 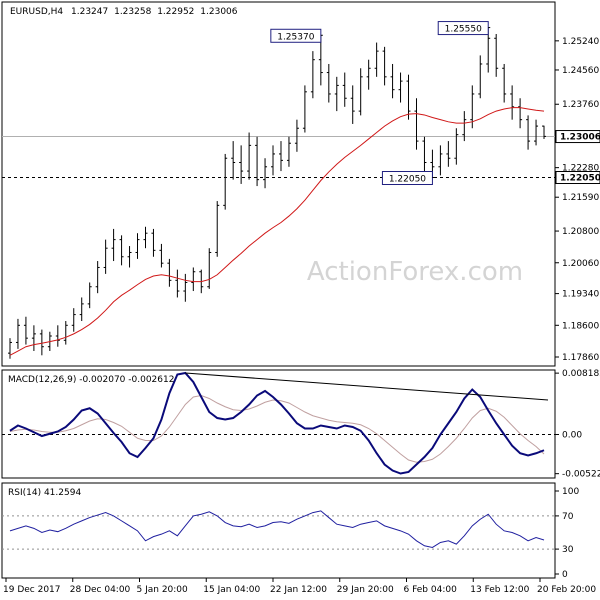 I want to click on high-value: 1.23258, so click(x=132, y=12).